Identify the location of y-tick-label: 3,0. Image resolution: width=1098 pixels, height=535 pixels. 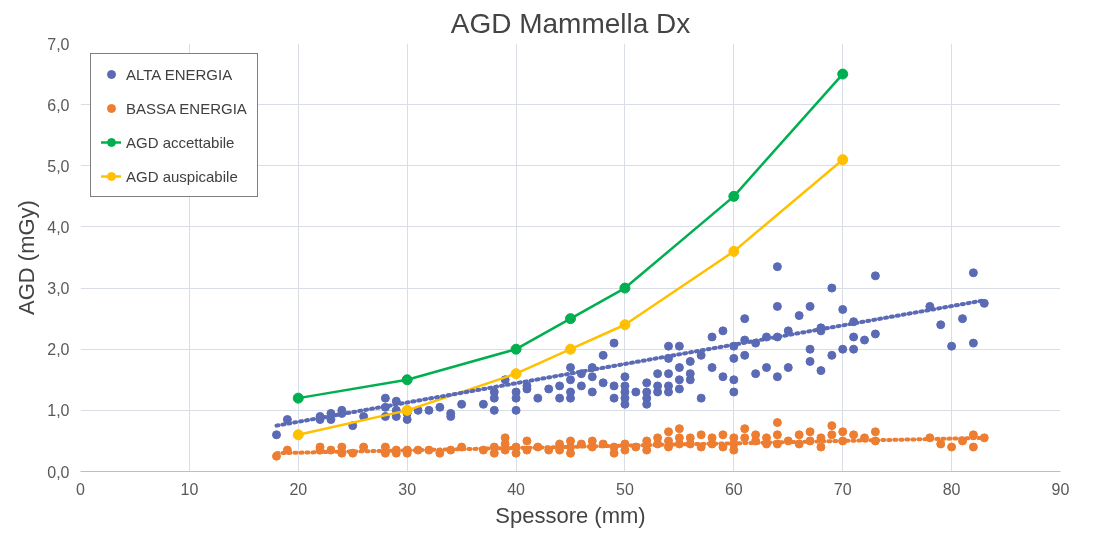
(58, 289).